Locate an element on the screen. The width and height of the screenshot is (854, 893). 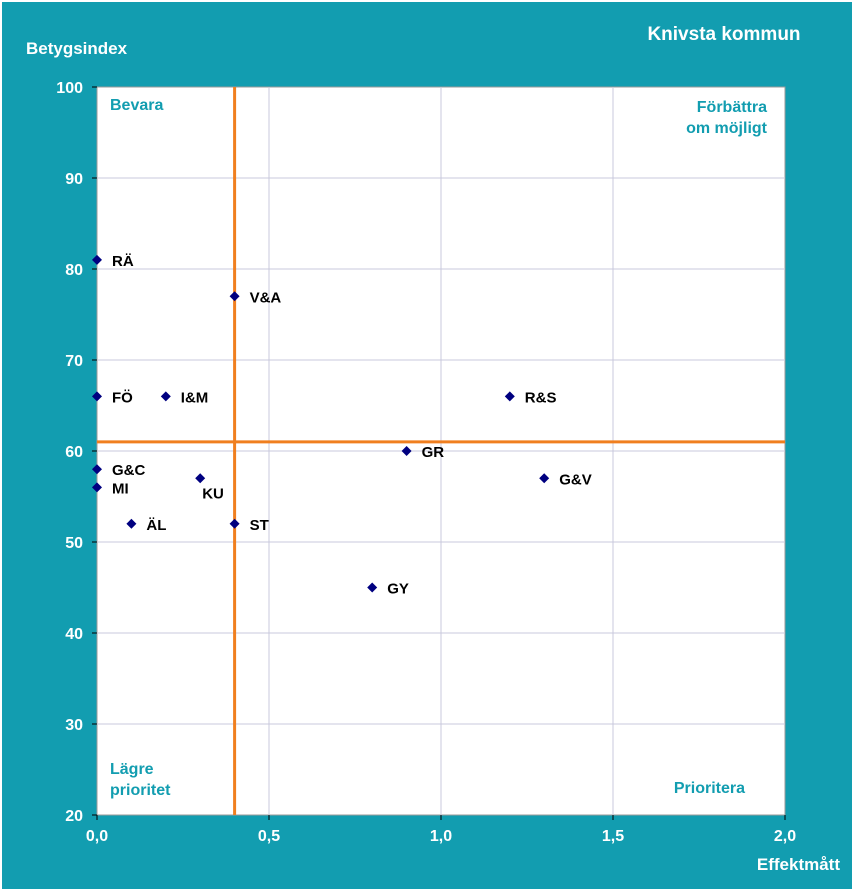
data-point-label: FÖ is located at coordinates (122, 397).